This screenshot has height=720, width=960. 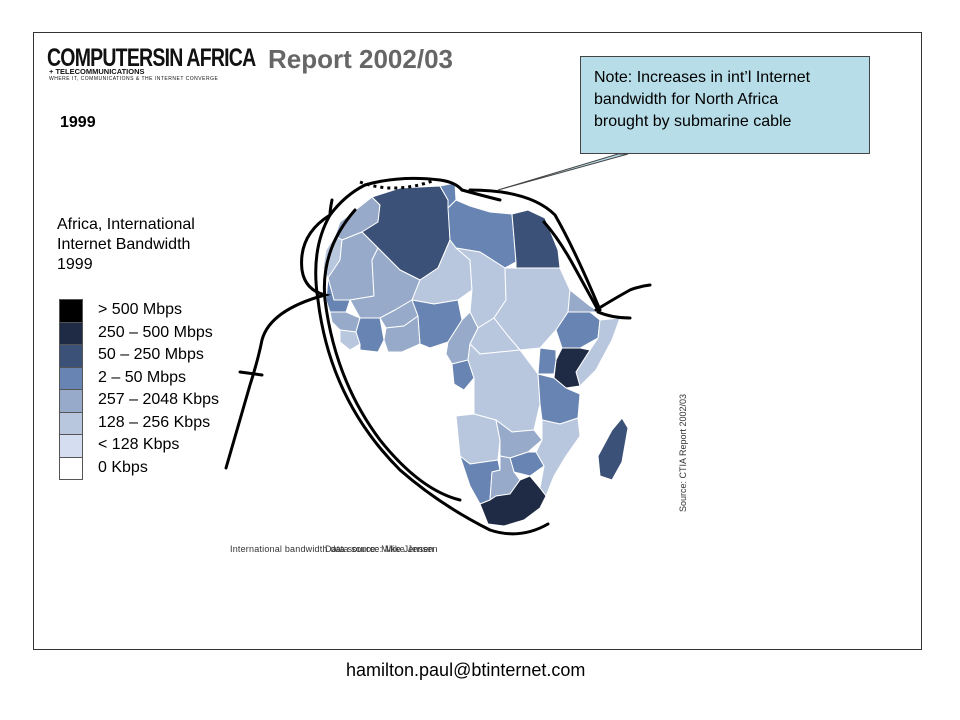 What do you see at coordinates (463, 375) in the screenshot?
I see `country-gabon` at bounding box center [463, 375].